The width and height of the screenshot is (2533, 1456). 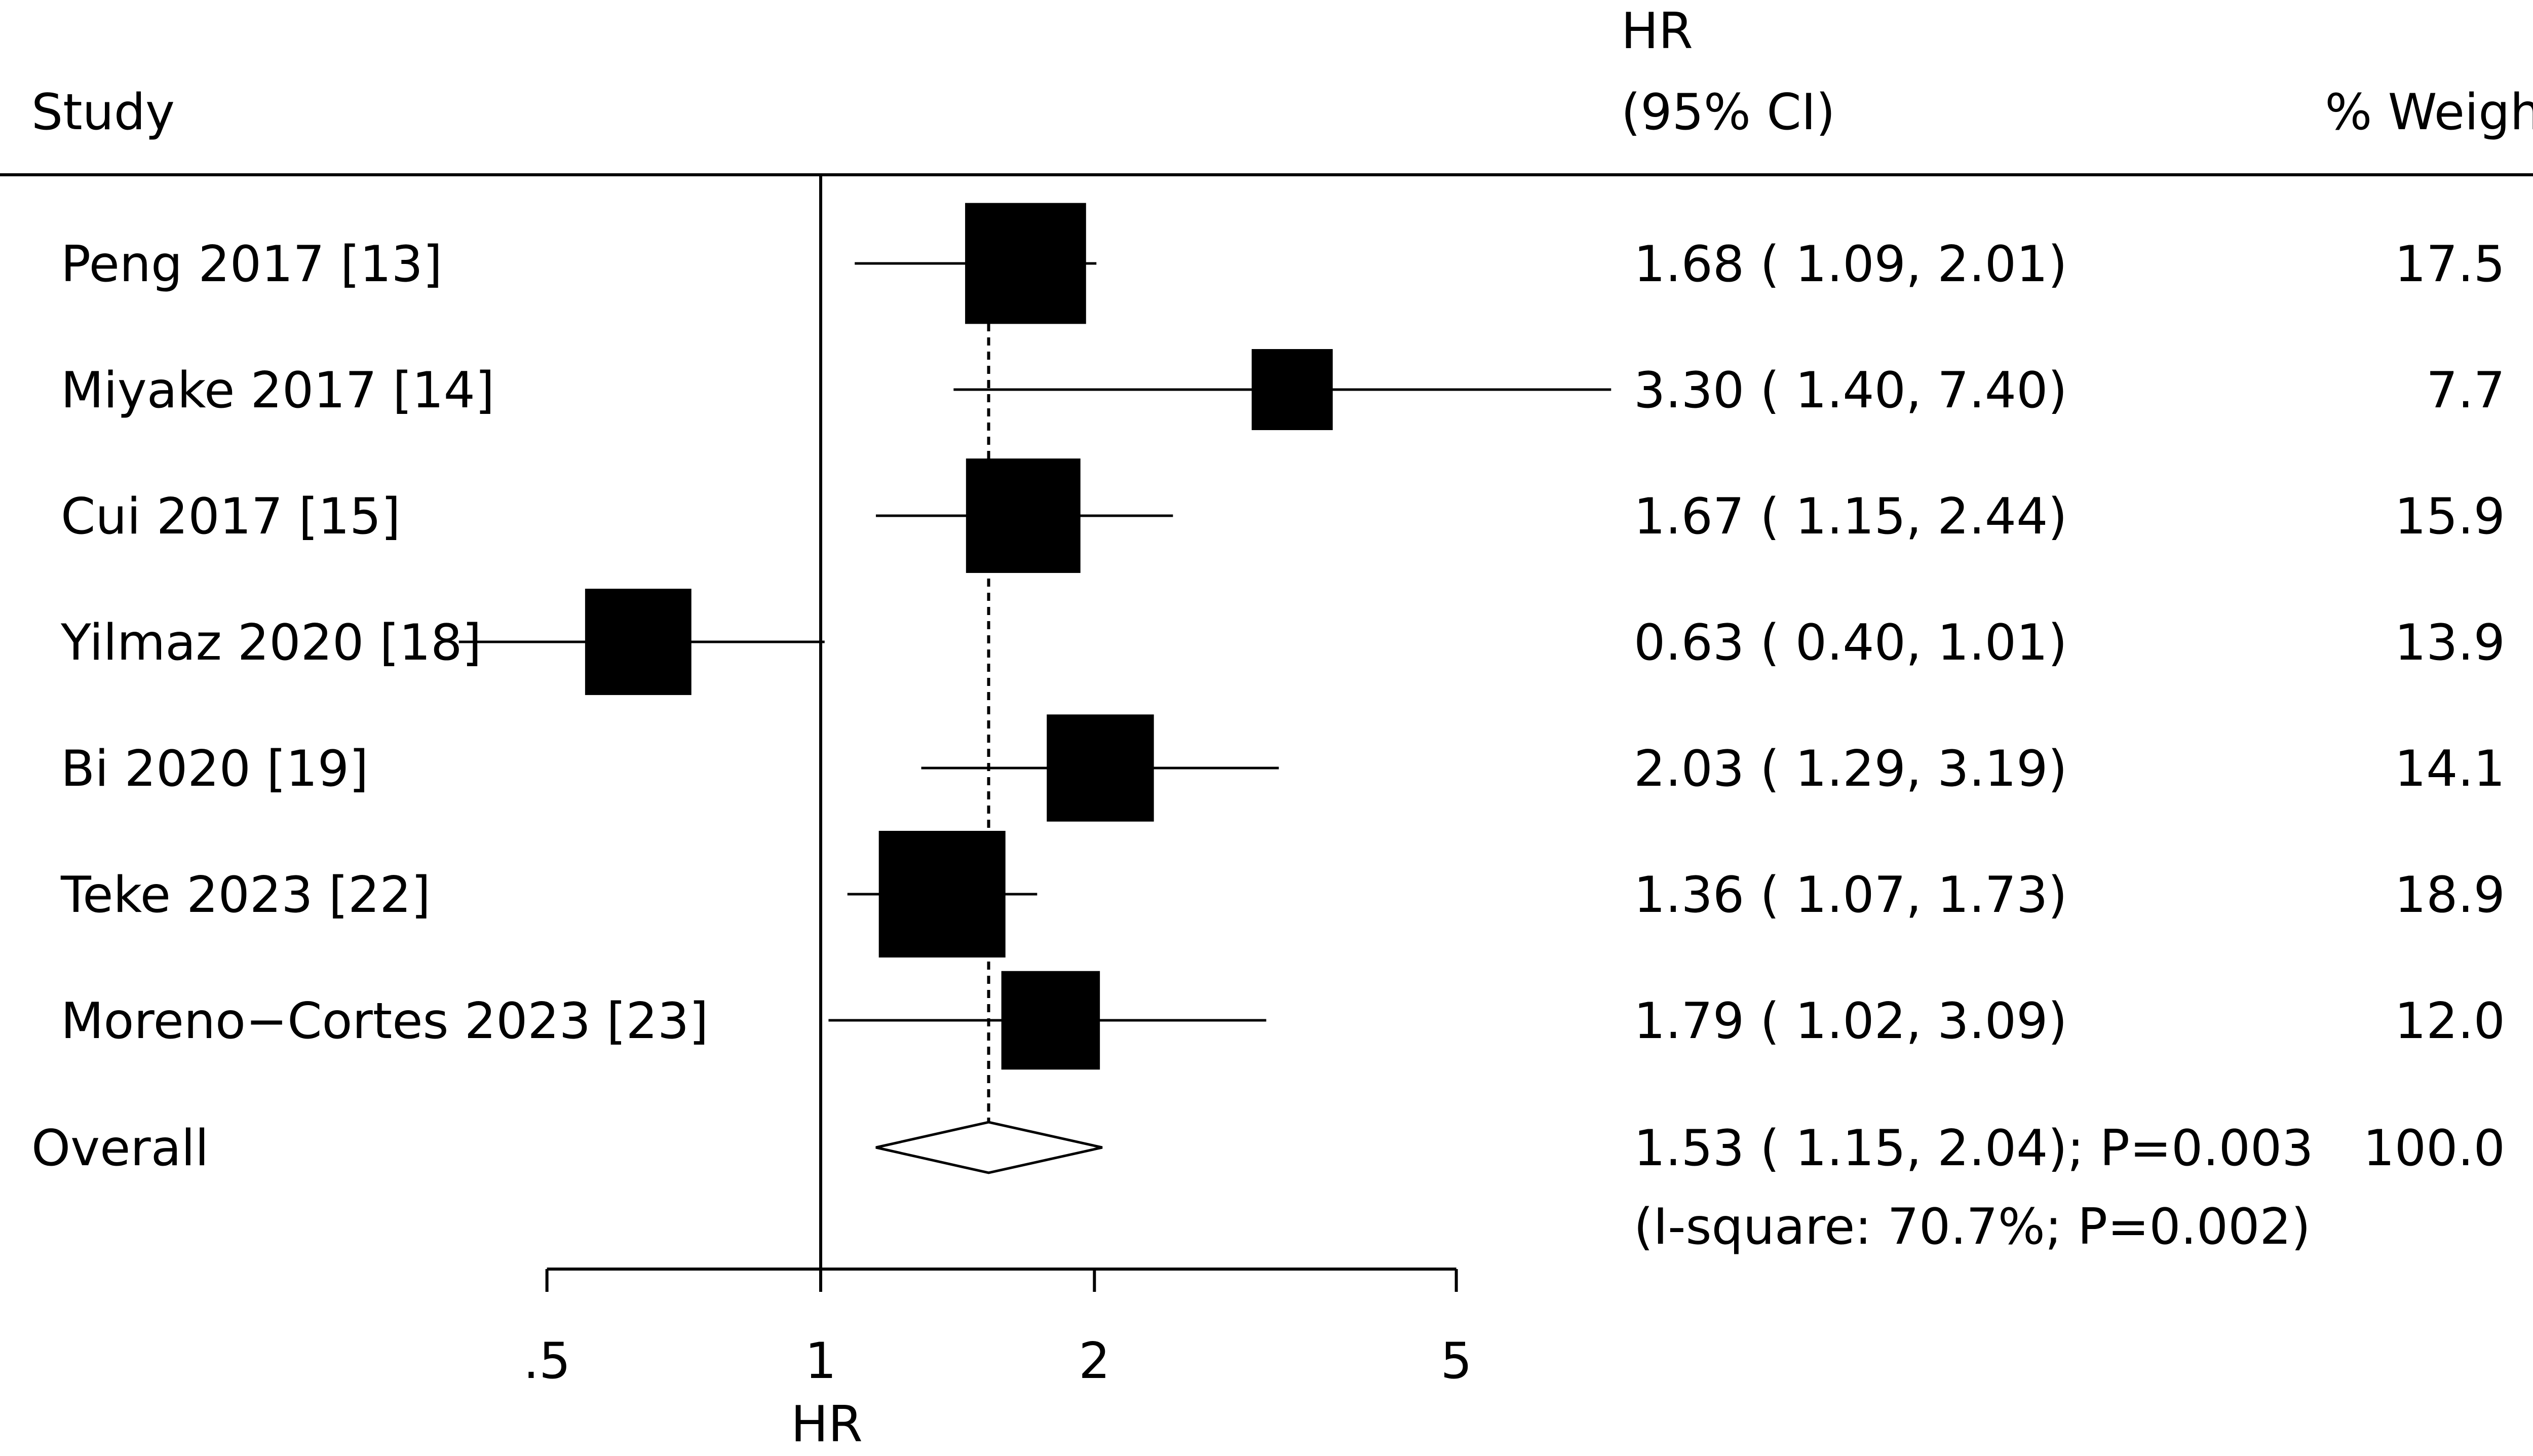 What do you see at coordinates (1657, 31) in the screenshot?
I see `header-hr: HR` at bounding box center [1657, 31].